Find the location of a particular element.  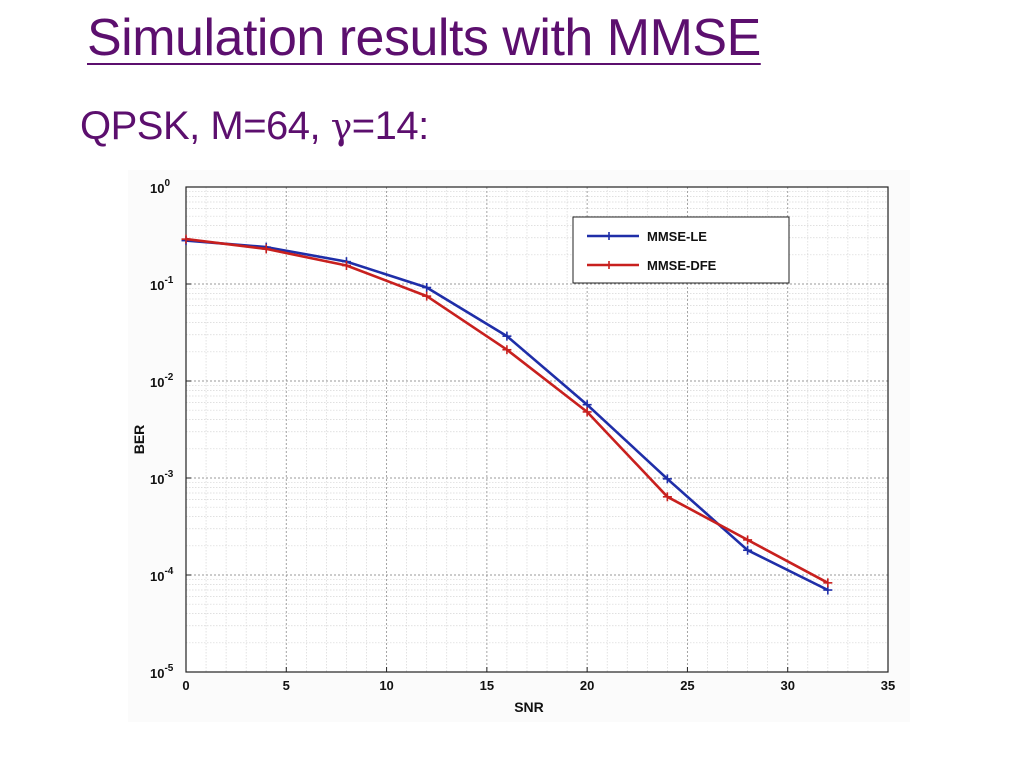

y-tick-label: 10⁻¹ is located at coordinates (162, 284).